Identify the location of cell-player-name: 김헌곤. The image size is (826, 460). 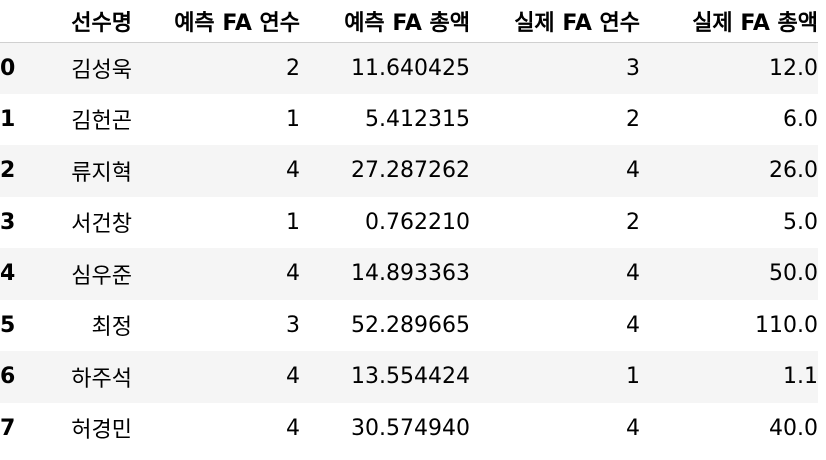
(101, 122).